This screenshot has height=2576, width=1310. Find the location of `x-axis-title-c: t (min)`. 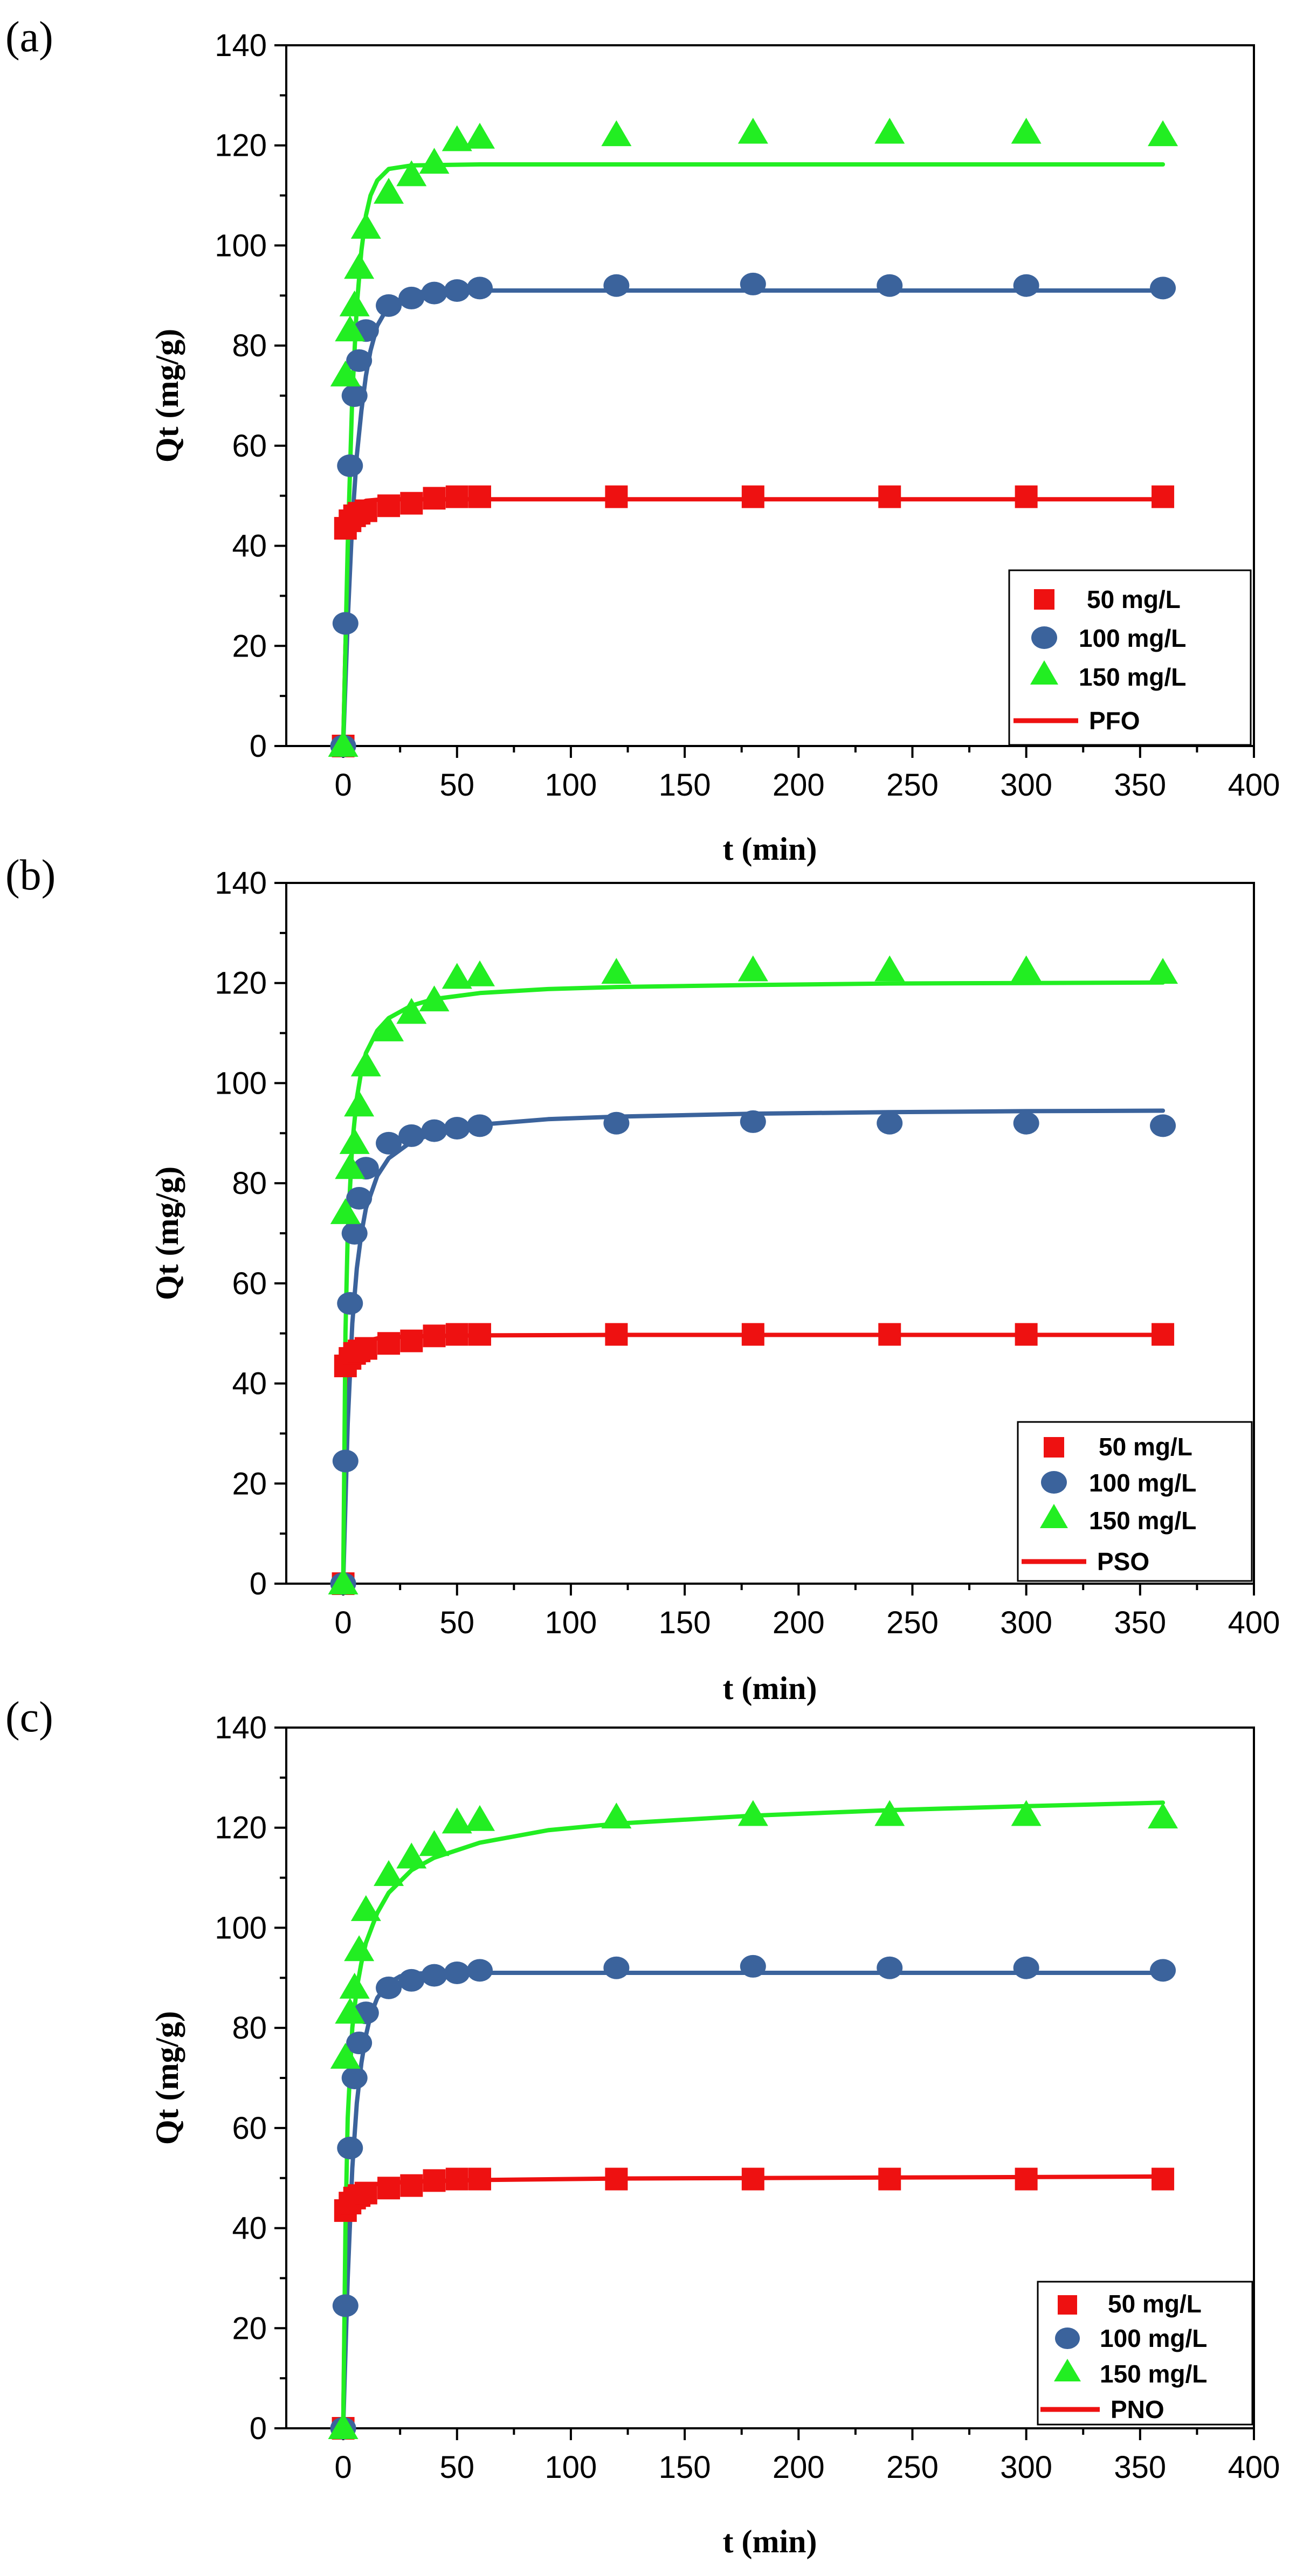

x-axis-title-c: t (min) is located at coordinates (770, 2541).